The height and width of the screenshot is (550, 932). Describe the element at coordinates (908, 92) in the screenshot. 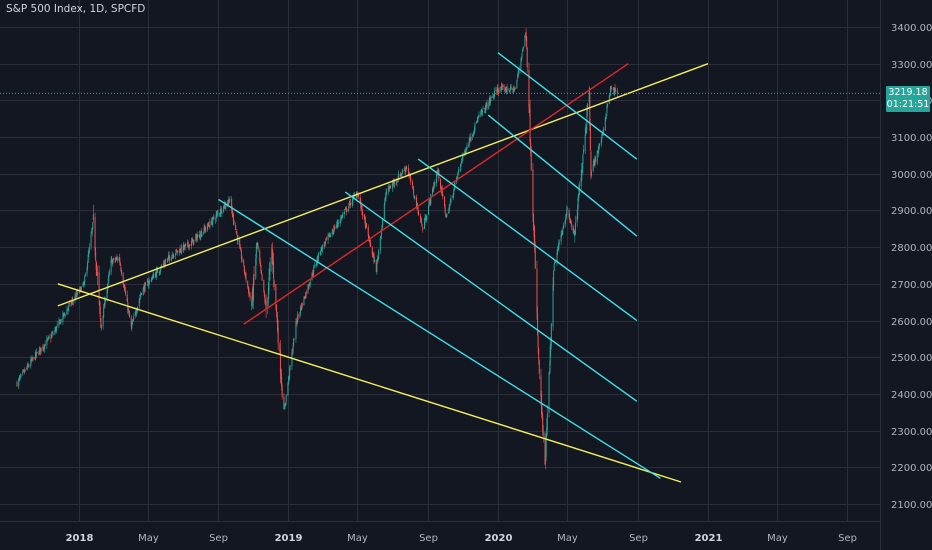

I see `last-price-label: 3219.18` at that location.